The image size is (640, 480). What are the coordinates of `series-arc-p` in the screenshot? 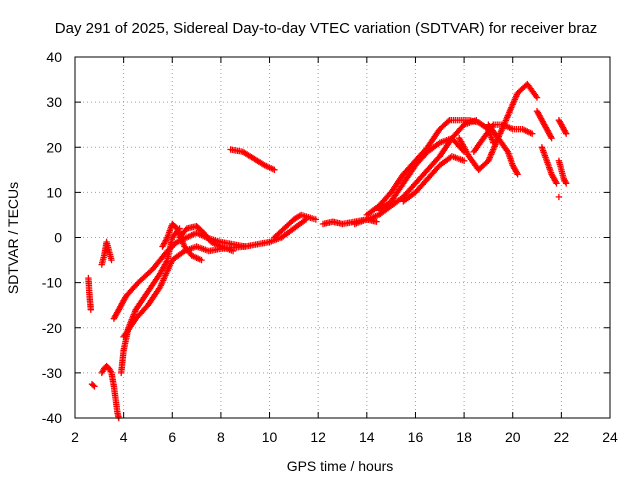 It's located at (434, 179).